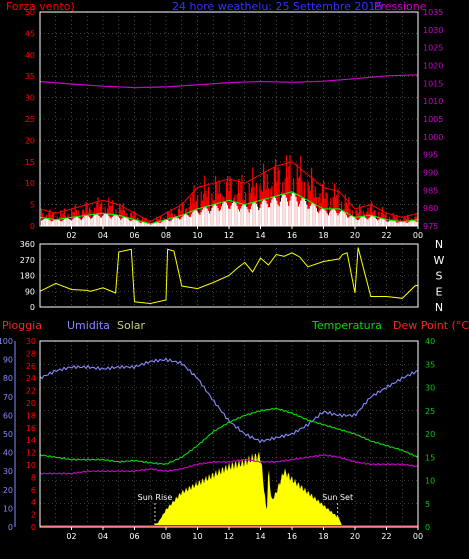 The height and width of the screenshot is (559, 469). What do you see at coordinates (30, 33) in the screenshot?
I see `wind-ytick-label: 45` at bounding box center [30, 33].